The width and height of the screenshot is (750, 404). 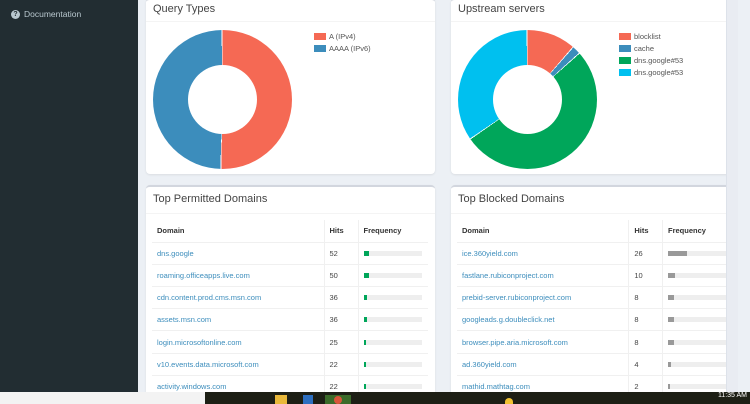 What do you see at coordinates (53, 14) in the screenshot?
I see `sidebar-item-label: Documentation` at bounding box center [53, 14].